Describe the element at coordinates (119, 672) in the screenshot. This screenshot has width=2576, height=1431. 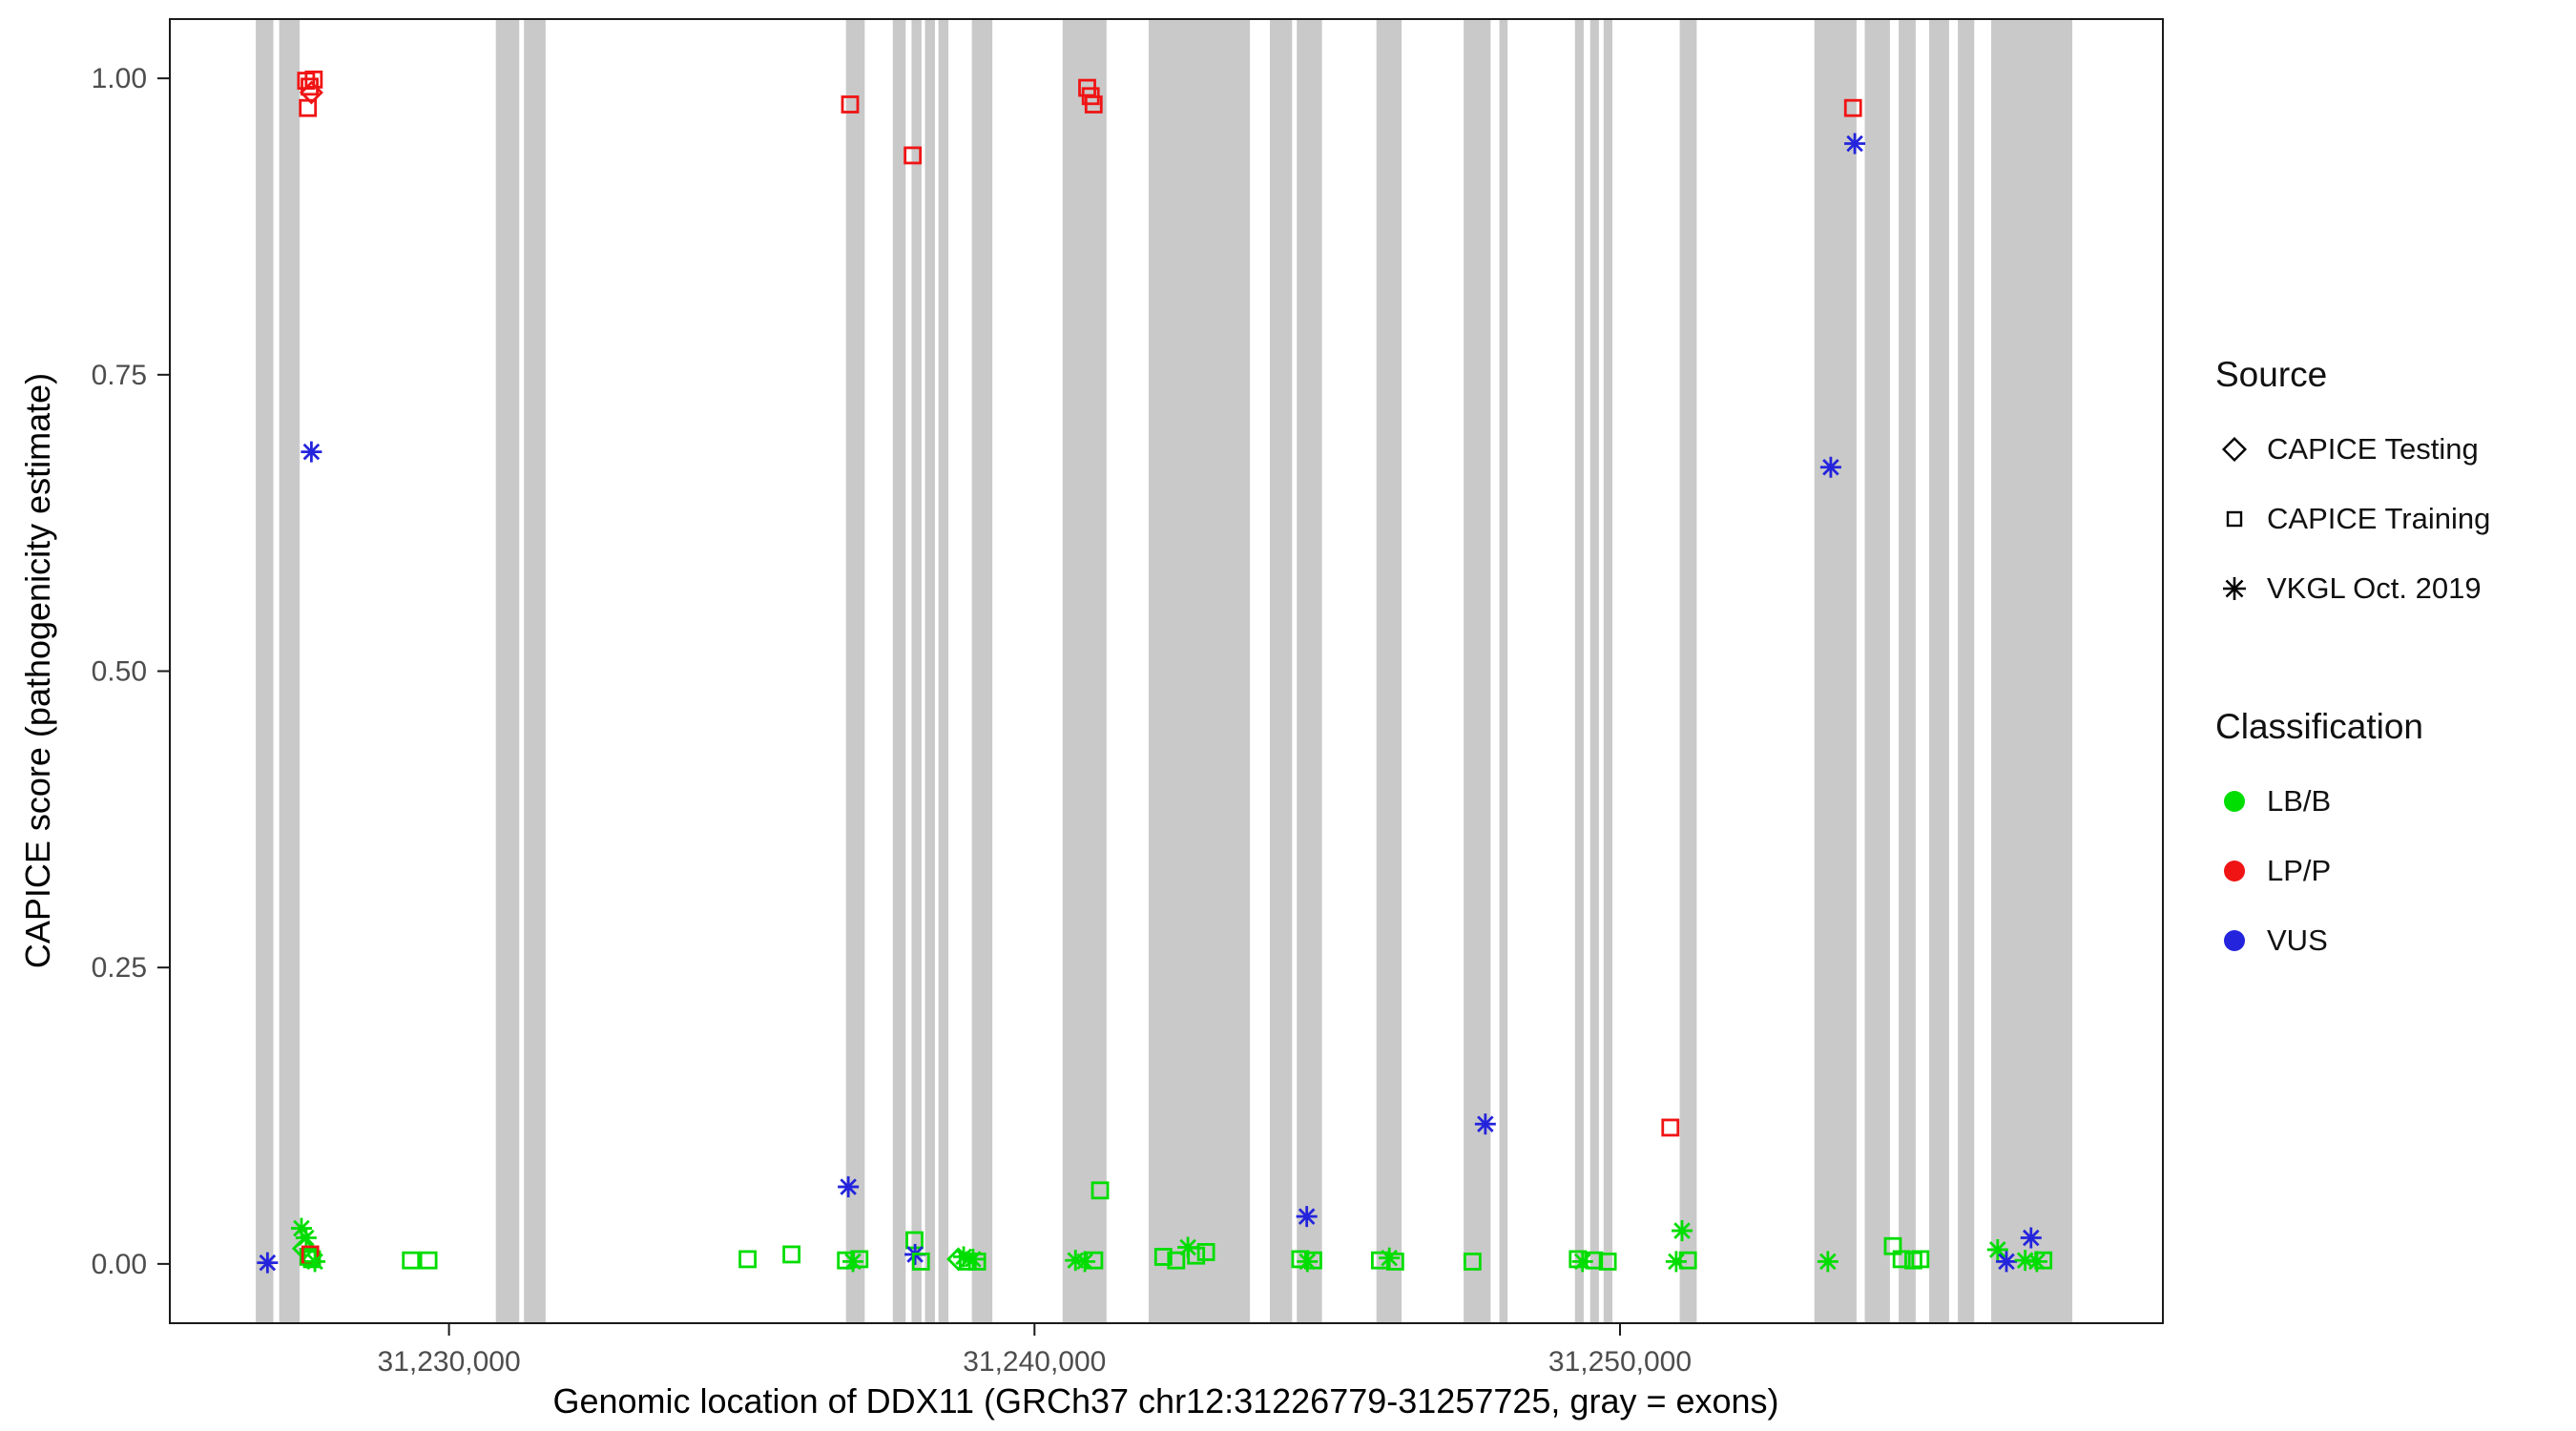
I see `y-tick-label: 0.50` at that location.